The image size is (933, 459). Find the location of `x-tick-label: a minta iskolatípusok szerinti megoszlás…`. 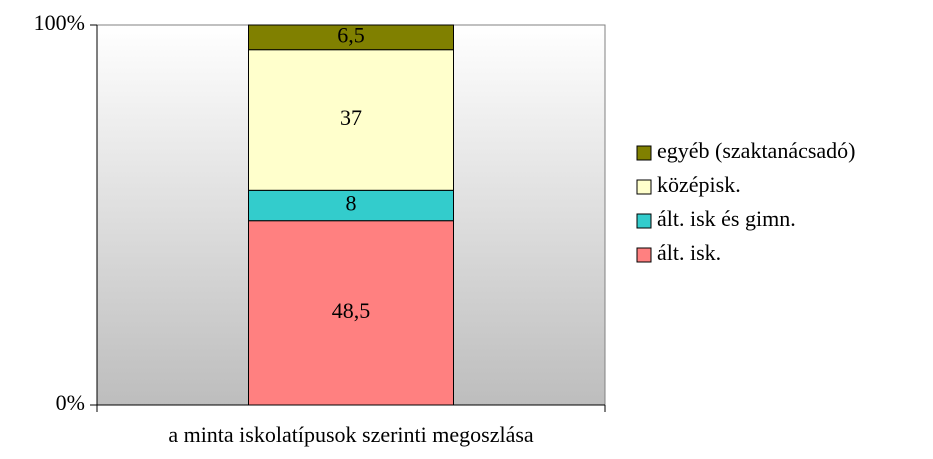

x-tick-label: a minta iskolatípusok szerinti megoszlás… is located at coordinates (351, 434).